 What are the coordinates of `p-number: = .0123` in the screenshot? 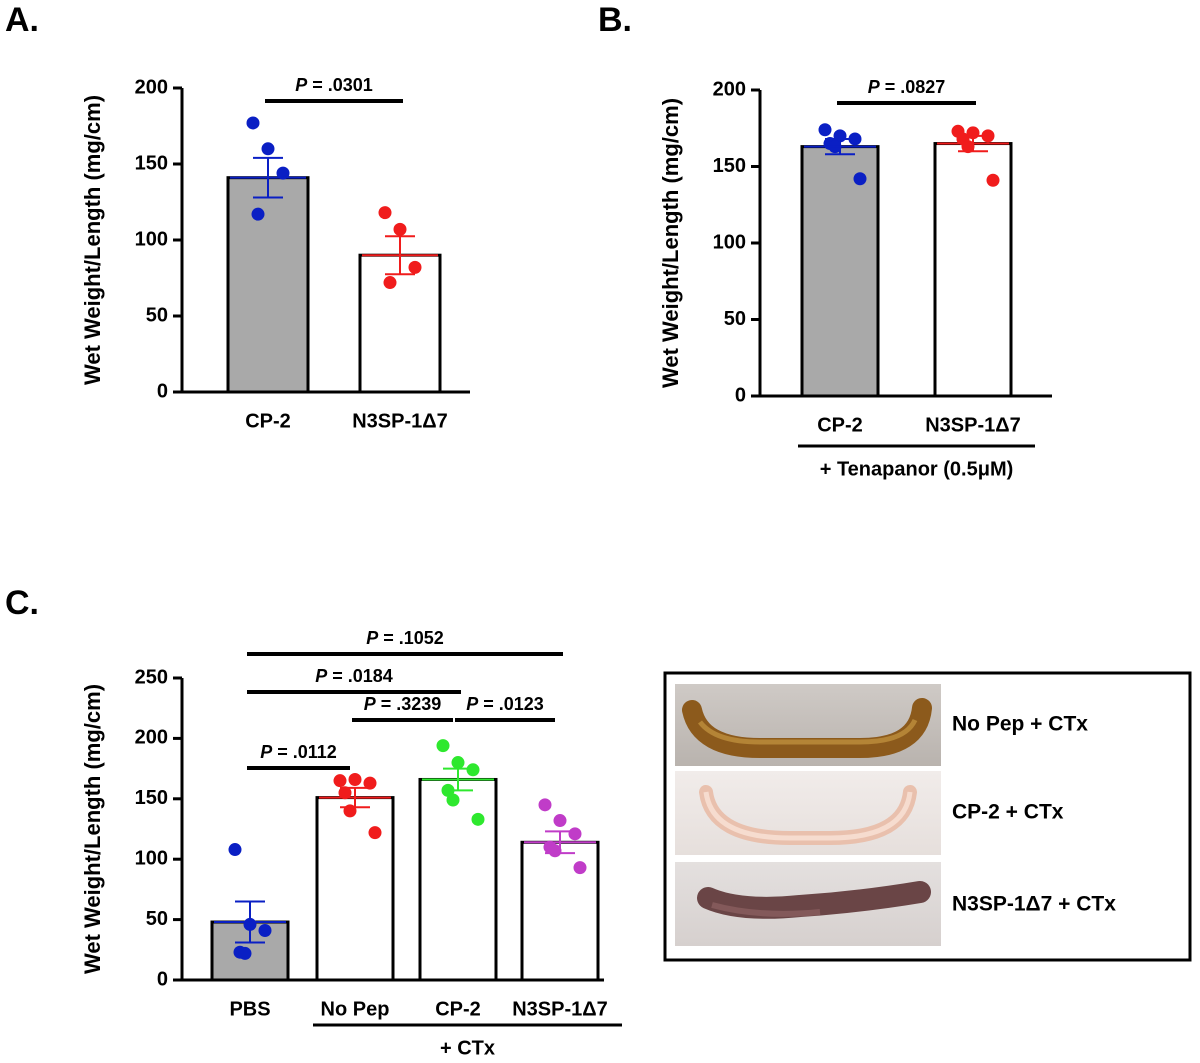 It's located at (511, 704).